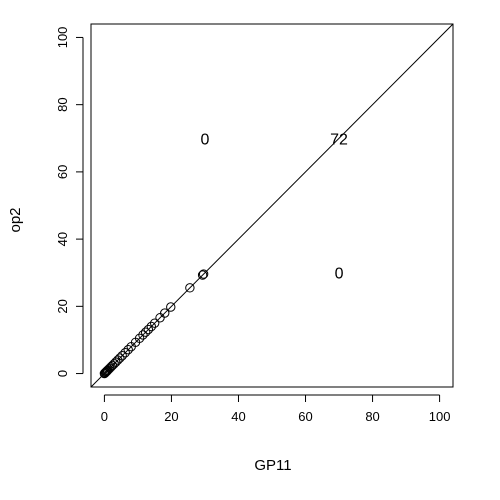 The image size is (500, 500). What do you see at coordinates (62, 306) in the screenshot?
I see `y-tick-label: 20` at bounding box center [62, 306].